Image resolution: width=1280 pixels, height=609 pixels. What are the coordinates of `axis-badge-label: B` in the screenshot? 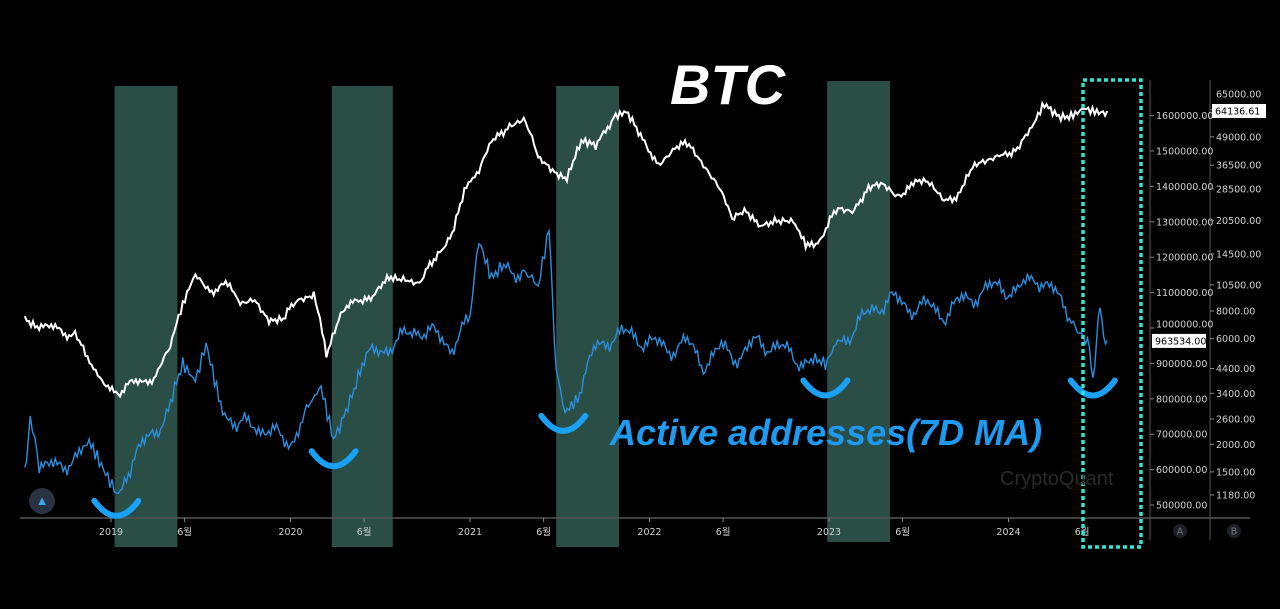 It's located at (1234, 532).